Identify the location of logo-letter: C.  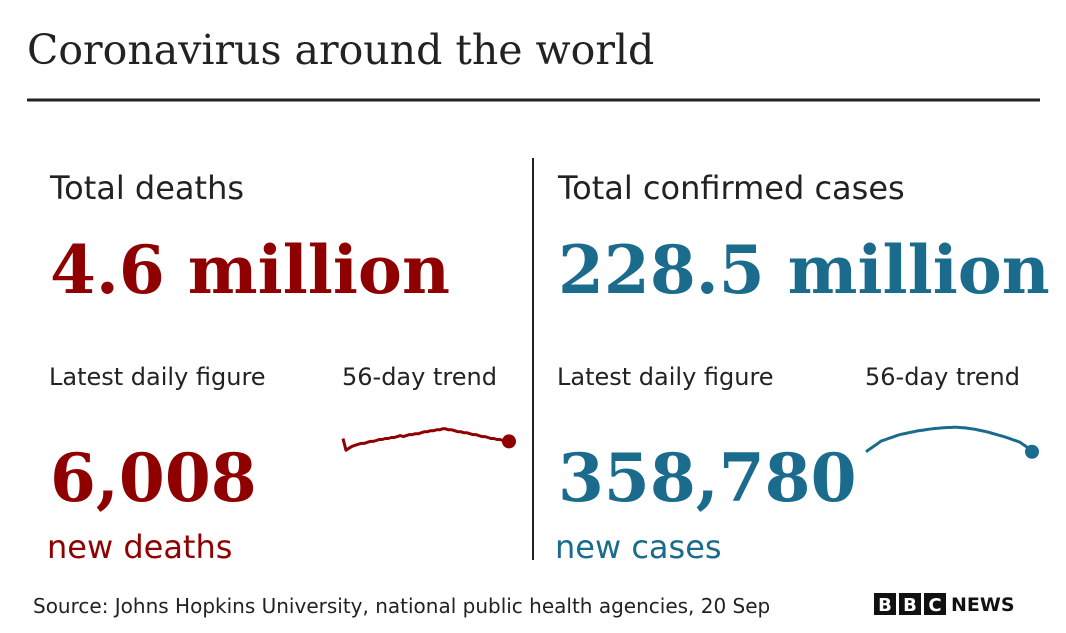
(934, 605).